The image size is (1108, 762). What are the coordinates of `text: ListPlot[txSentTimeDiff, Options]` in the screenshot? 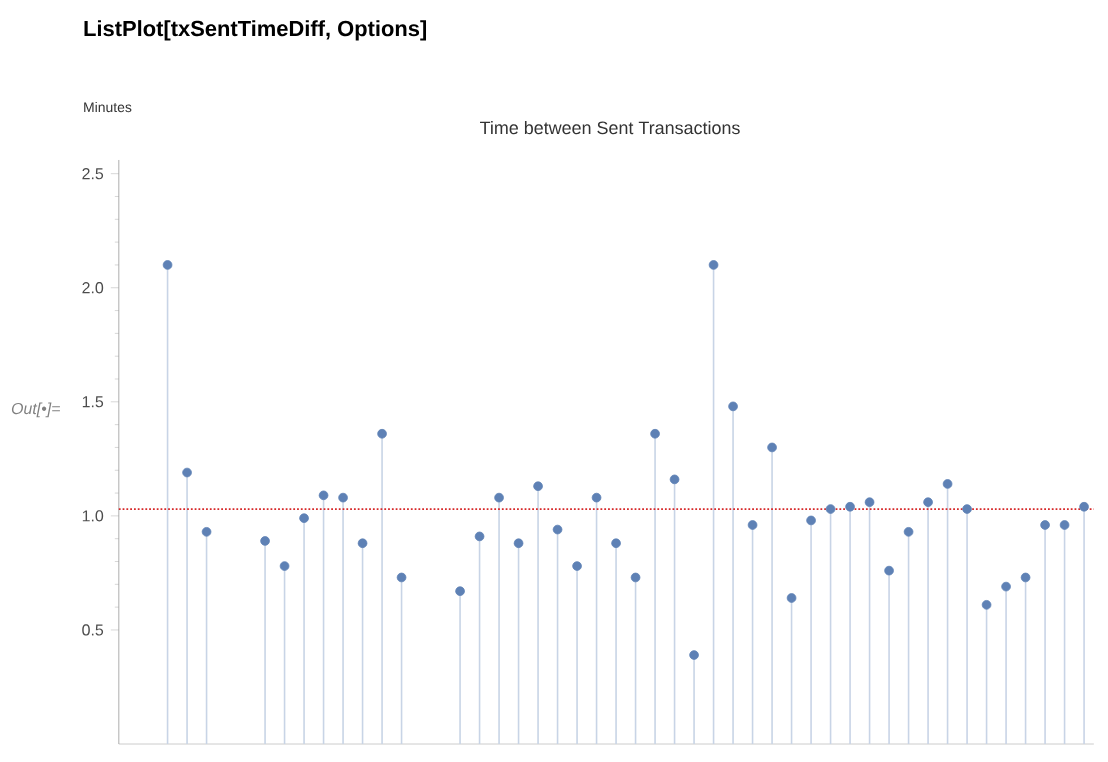 It's located at (255, 30).